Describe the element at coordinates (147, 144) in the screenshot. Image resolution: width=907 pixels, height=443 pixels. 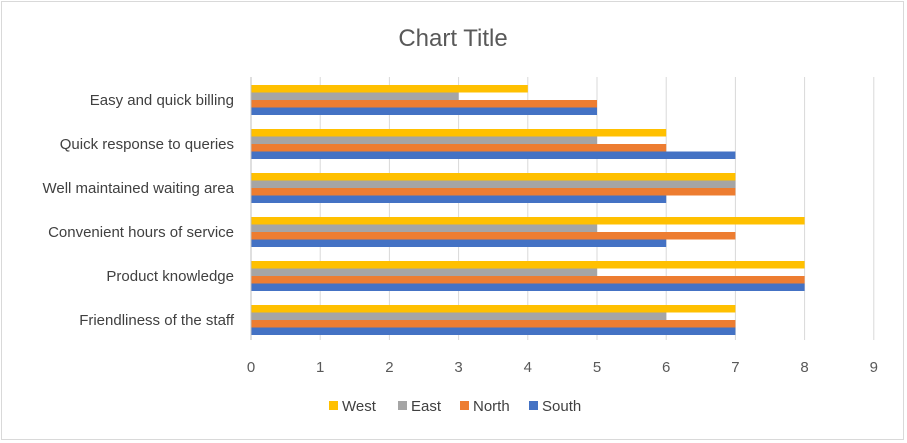
I see `category-label: Quick response to queries` at that location.